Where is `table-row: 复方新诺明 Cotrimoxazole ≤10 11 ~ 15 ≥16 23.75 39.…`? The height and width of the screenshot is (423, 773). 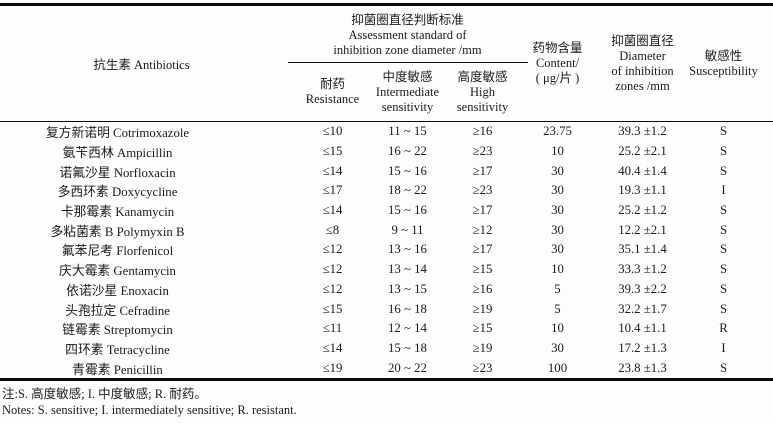
table-row: 复方新诺明 Cotrimoxazole ≤10 11 ~ 15 ≥16 23.75 39.… is located at coordinates (386, 132).